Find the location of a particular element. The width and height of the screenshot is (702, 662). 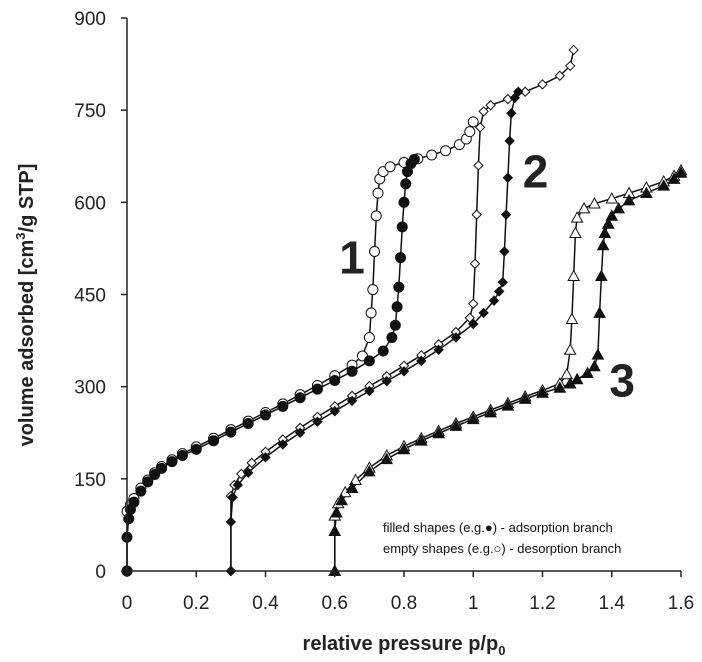

curve-label-2: 2 is located at coordinates (536, 172).